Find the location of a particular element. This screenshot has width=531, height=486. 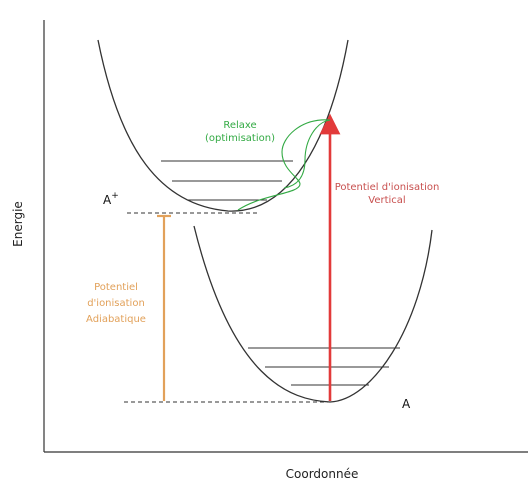

relaxation-path is located at coordinates (284, 165).